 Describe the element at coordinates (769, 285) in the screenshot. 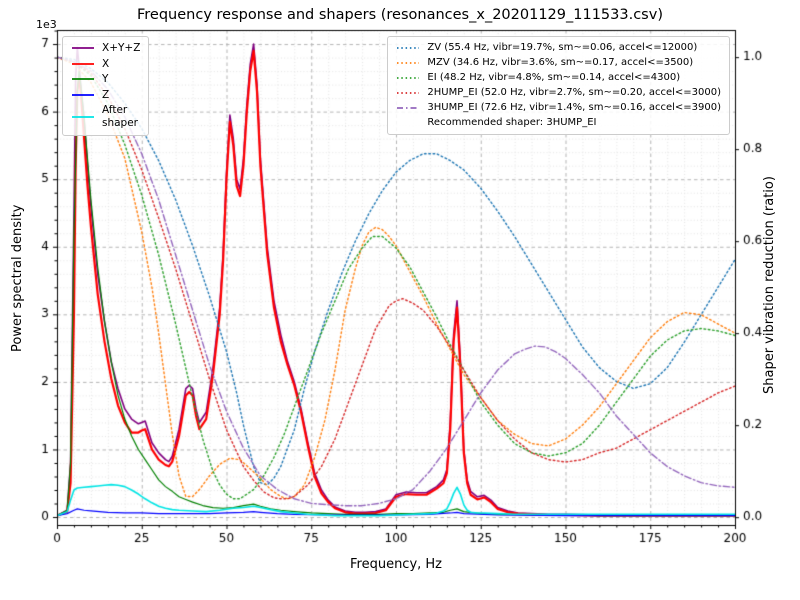

I see `y-axis-label-right: Shaper vibration reduction (ratio)` at that location.